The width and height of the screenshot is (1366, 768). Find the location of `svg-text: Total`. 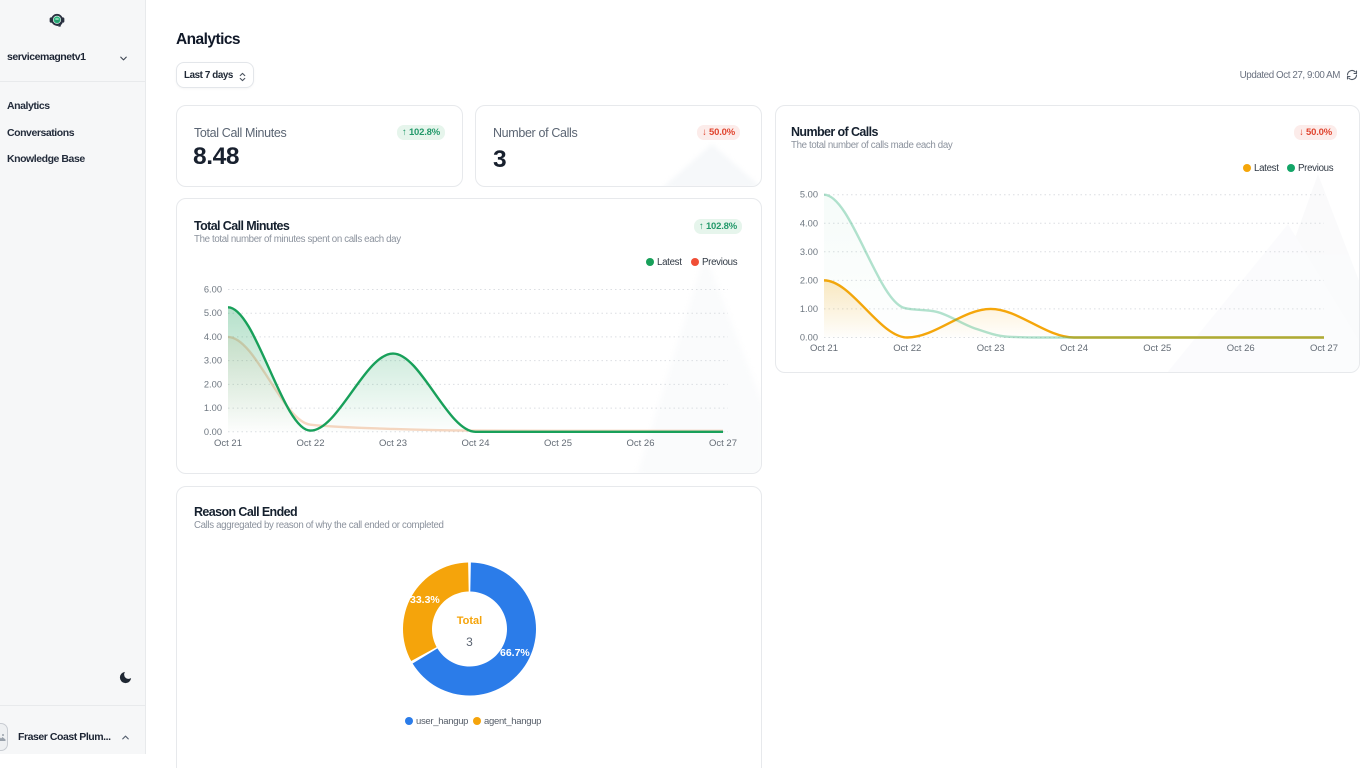

svg-text: Total is located at coordinates (469, 621).